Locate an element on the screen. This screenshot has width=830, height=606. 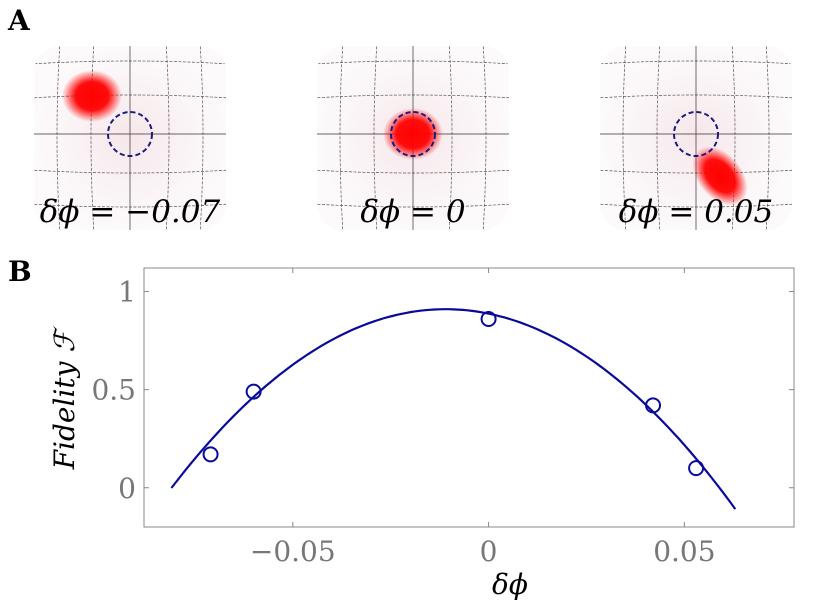
wigner-plot-2: δϕ = 0 is located at coordinates (413, 138).